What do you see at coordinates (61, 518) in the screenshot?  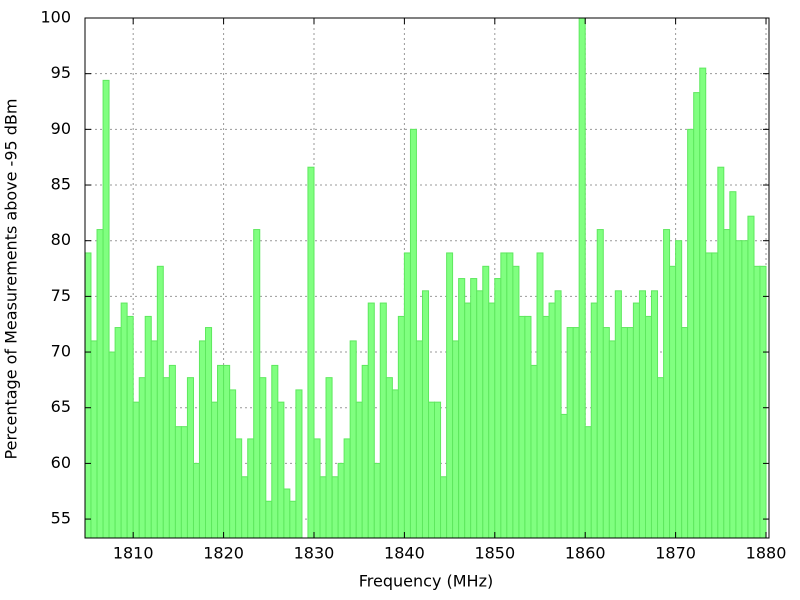 I see `y-tick-label: 55` at bounding box center [61, 518].